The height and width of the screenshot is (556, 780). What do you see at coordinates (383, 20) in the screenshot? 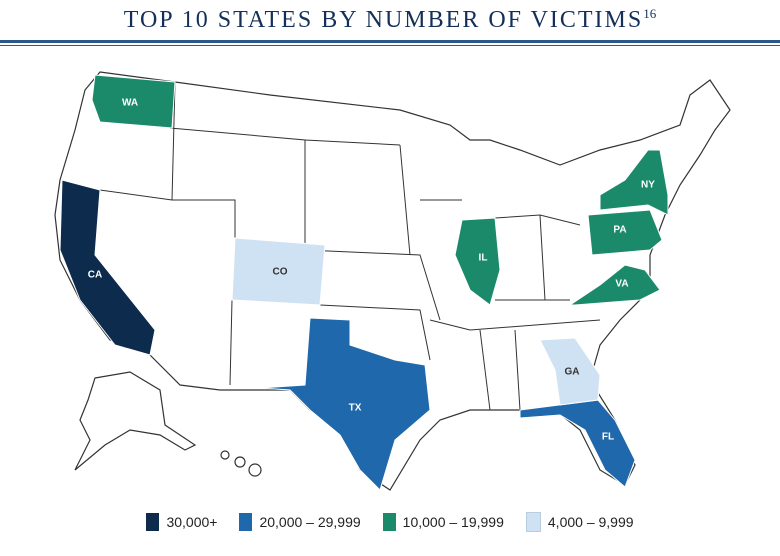
I see `title-text: TOP 10 STATES BY NUMBER OF VICTIMS` at bounding box center [383, 20].